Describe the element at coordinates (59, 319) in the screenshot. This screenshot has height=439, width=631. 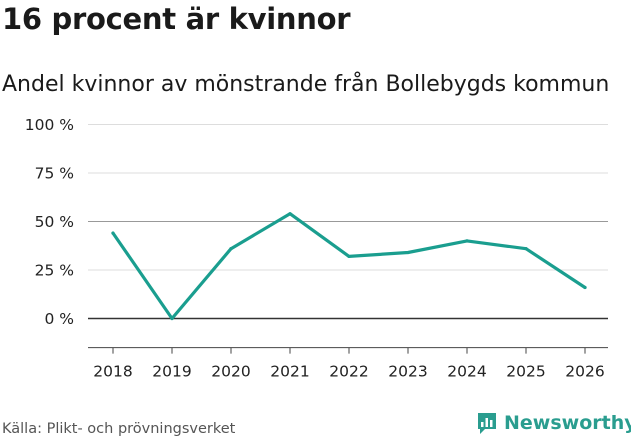
I see `y-tick-label: 0 %` at that location.